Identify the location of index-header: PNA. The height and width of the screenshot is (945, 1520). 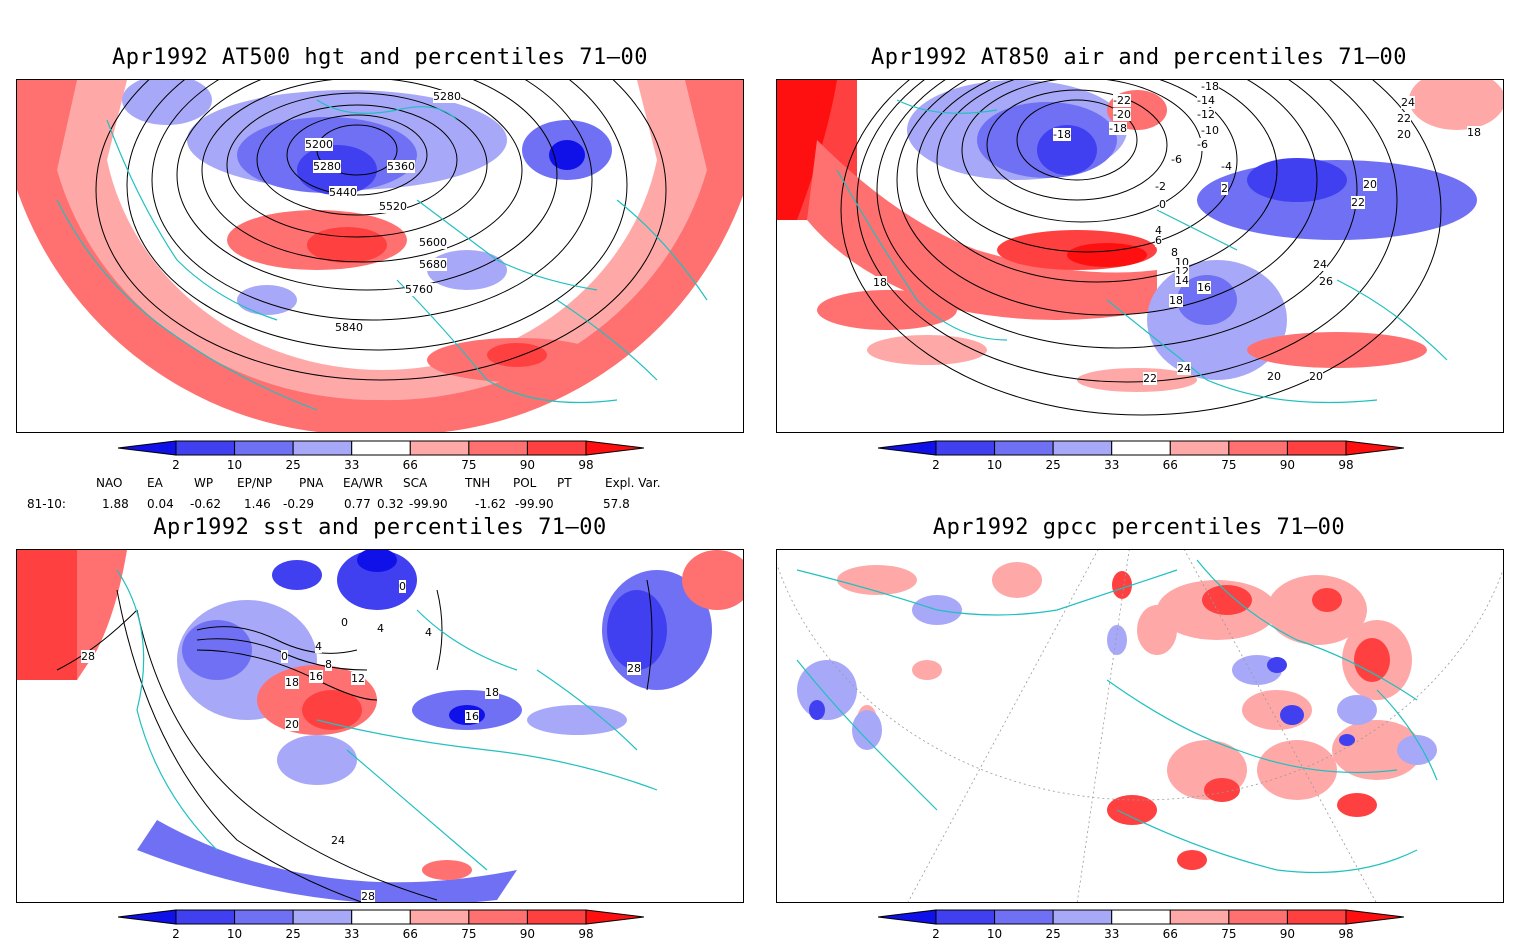
(311, 483).